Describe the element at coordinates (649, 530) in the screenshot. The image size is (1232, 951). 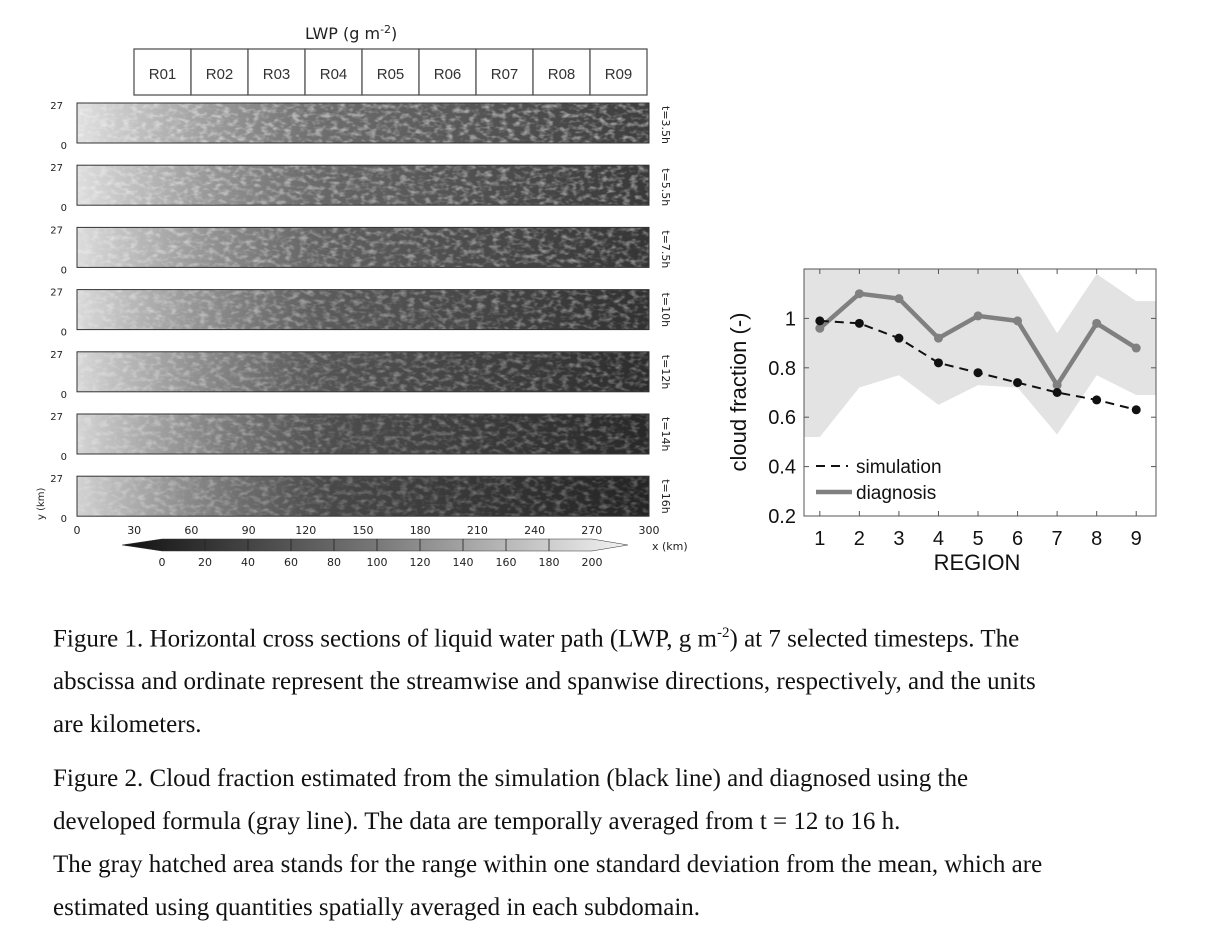
I see `x-tick-label: 300` at that location.